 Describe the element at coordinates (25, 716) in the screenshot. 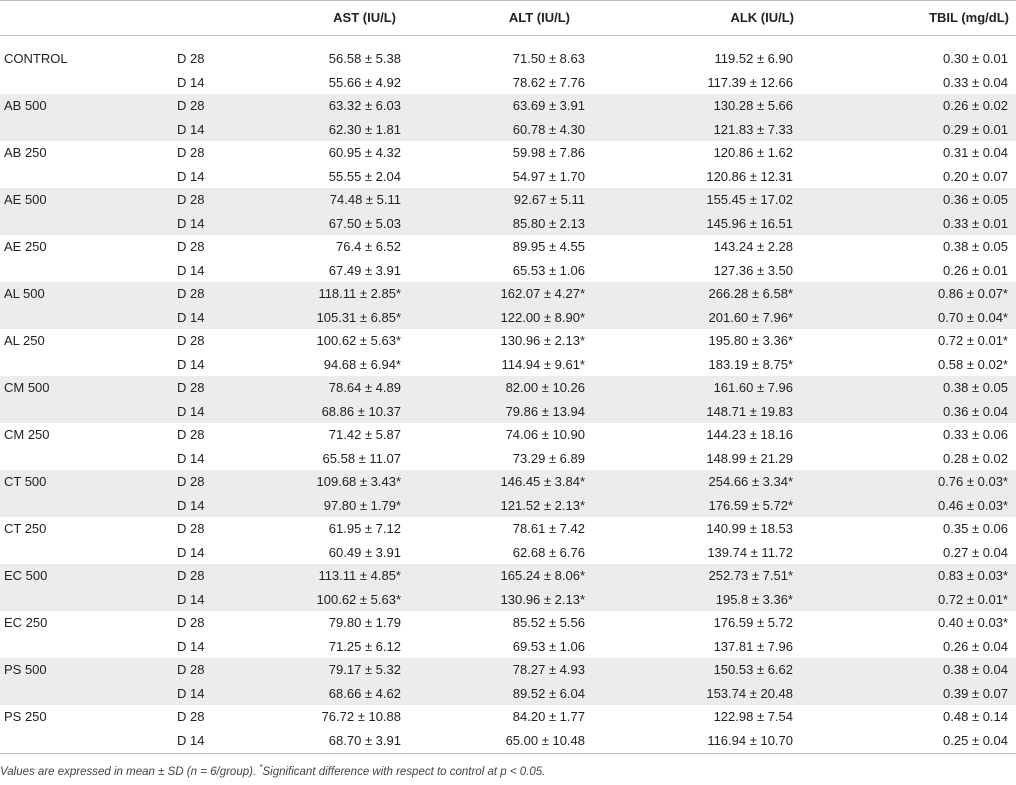

I see `cell-group: PS 250` at that location.